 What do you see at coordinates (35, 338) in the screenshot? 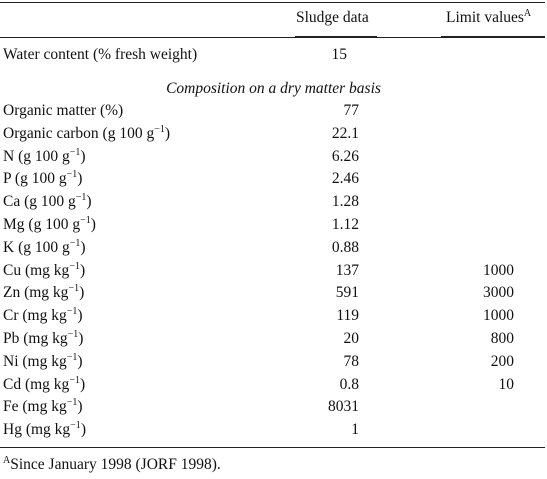
I see `row-label-text: Pb (mg kg` at bounding box center [35, 338].